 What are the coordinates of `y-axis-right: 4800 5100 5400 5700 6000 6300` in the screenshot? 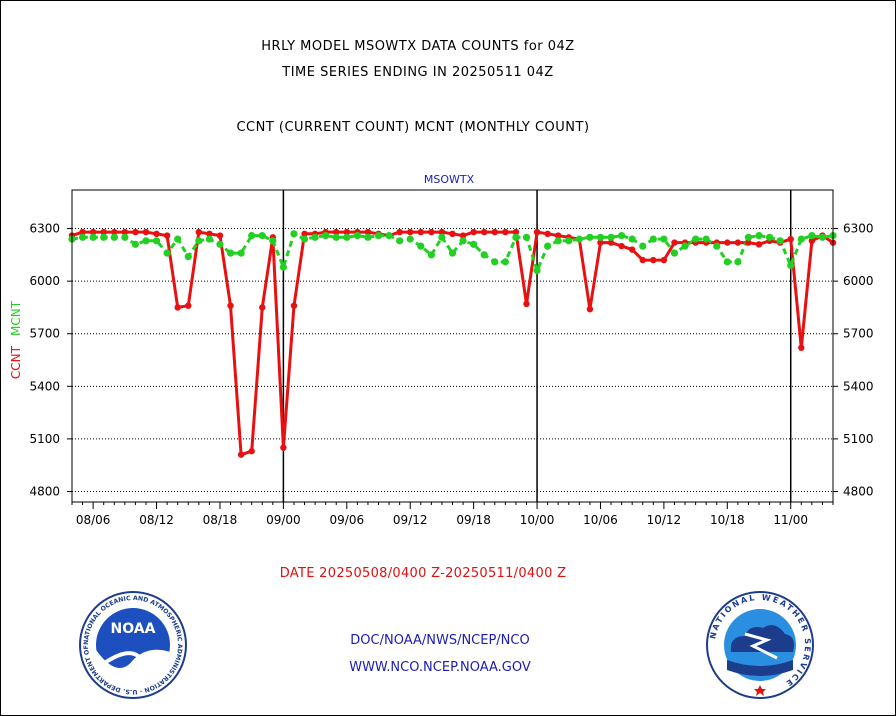 It's located at (853, 360).